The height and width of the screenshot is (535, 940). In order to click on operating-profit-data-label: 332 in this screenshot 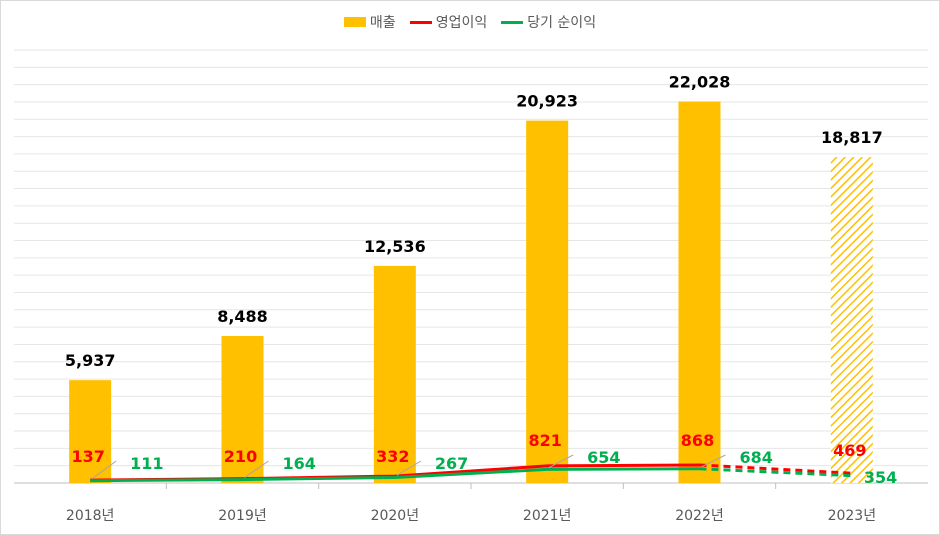, I will do `click(392, 456)`.